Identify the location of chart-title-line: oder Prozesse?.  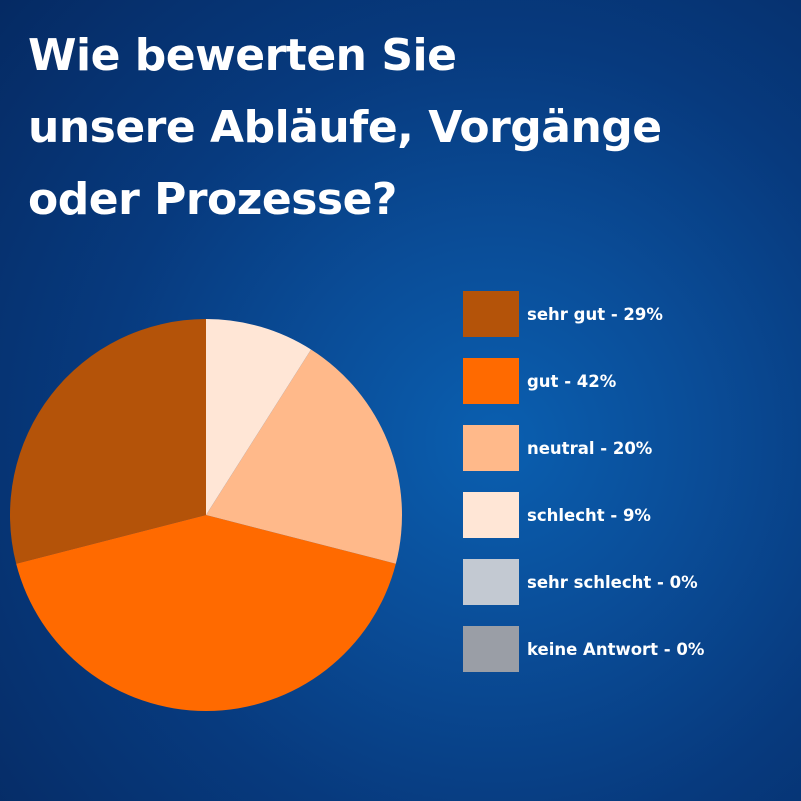
(212, 199).